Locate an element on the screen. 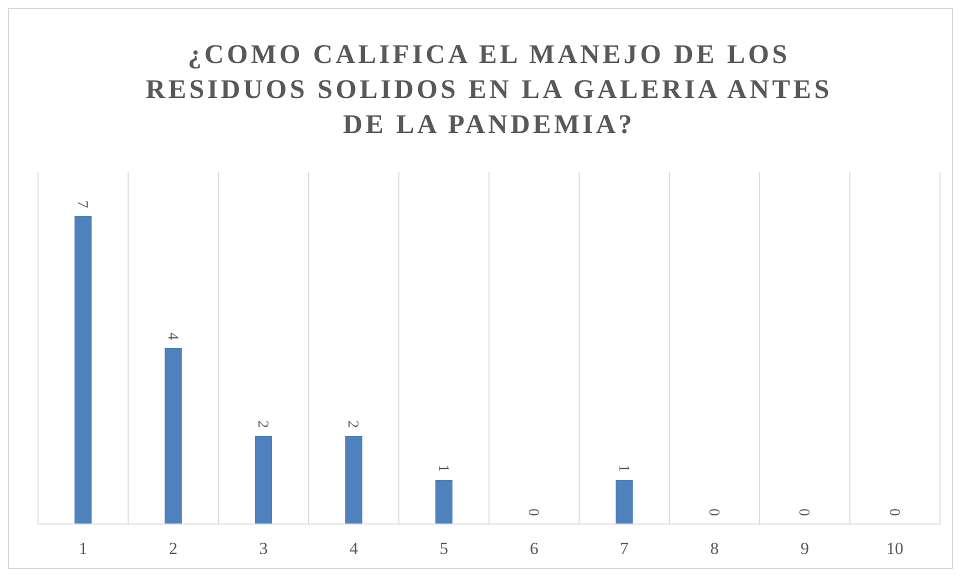 The image size is (961, 577). x-tick-label: 6 is located at coordinates (534, 548).